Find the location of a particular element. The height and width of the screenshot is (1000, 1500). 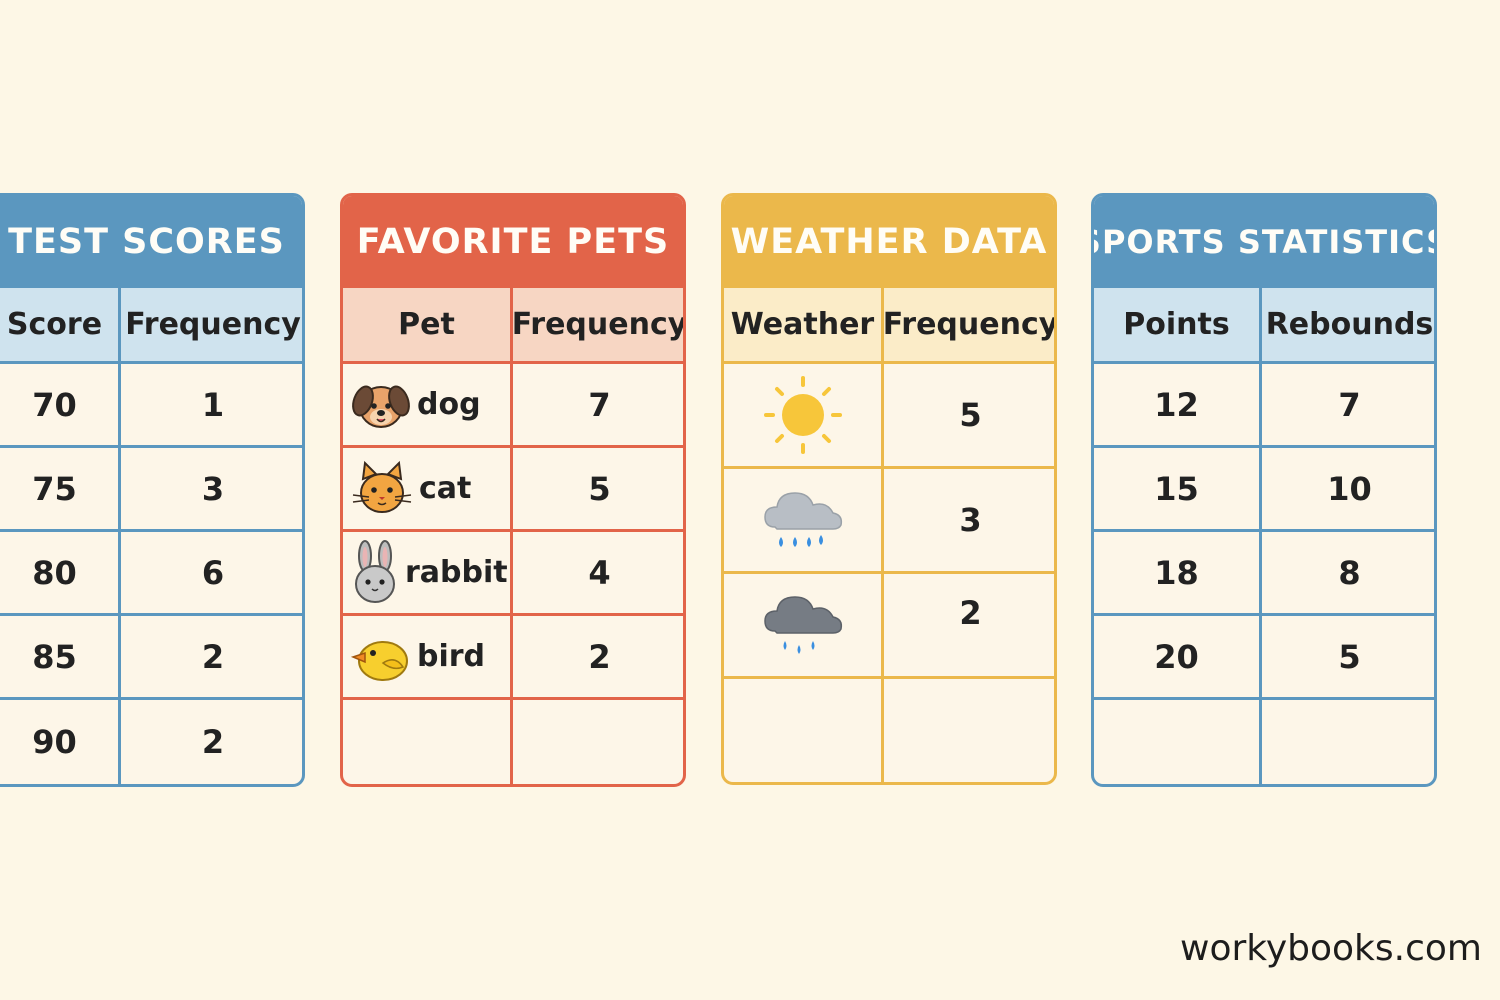

pet-cell: rabbit is located at coordinates (428, 574).